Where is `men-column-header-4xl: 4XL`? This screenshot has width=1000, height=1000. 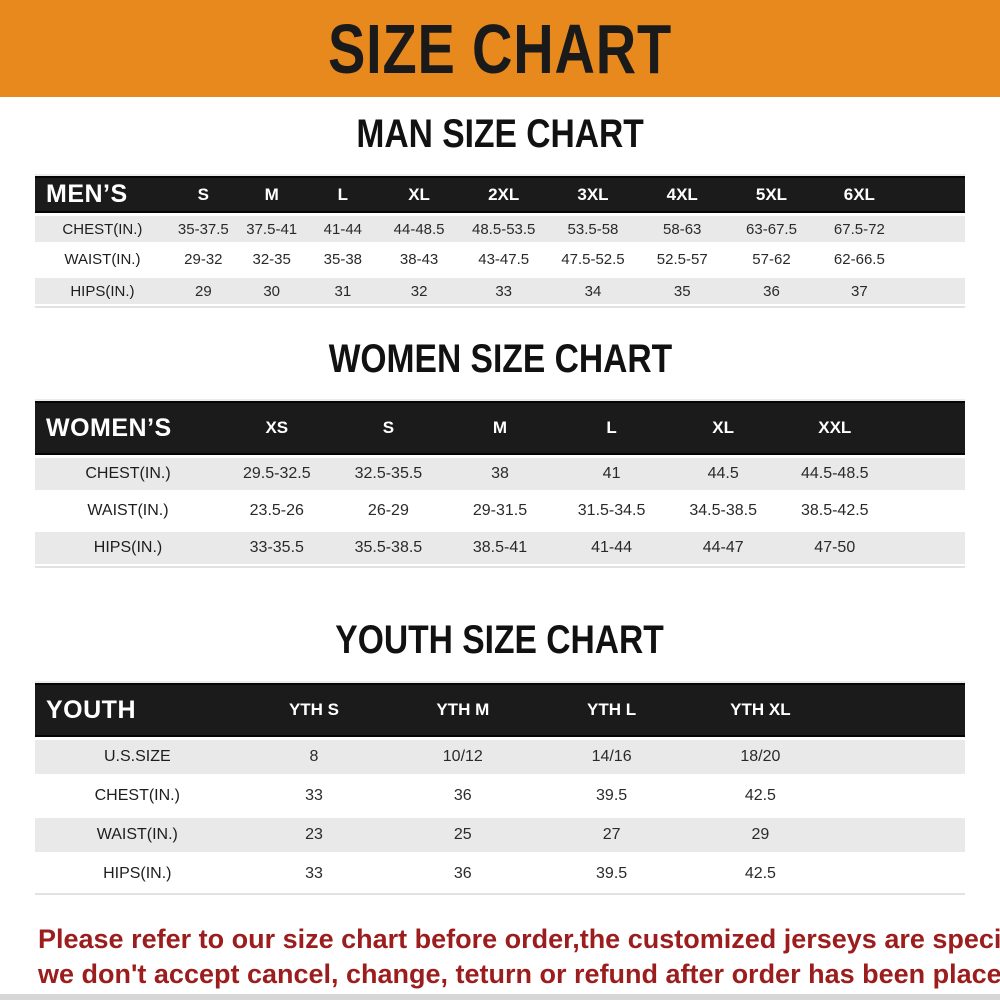 men-column-header-4xl: 4XL is located at coordinates (682, 194).